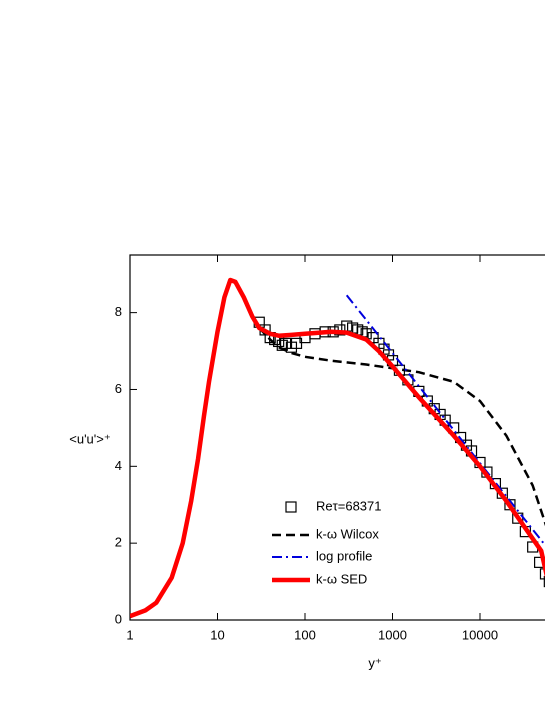 The height and width of the screenshot is (705, 545). What do you see at coordinates (291, 507) in the screenshot?
I see `legend-marker` at bounding box center [291, 507].